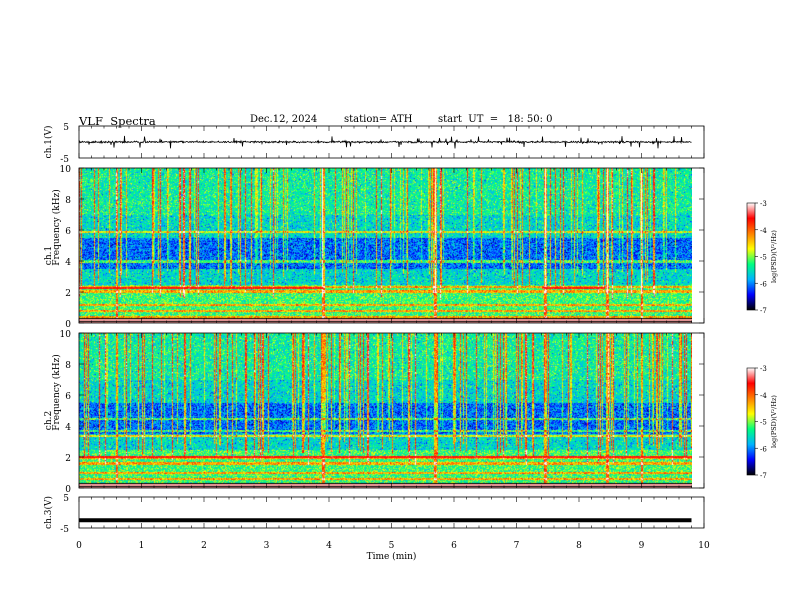  What do you see at coordinates (64, 530) in the screenshot?
I see `w3-ytick-bottom: -5` at bounding box center [64, 530].